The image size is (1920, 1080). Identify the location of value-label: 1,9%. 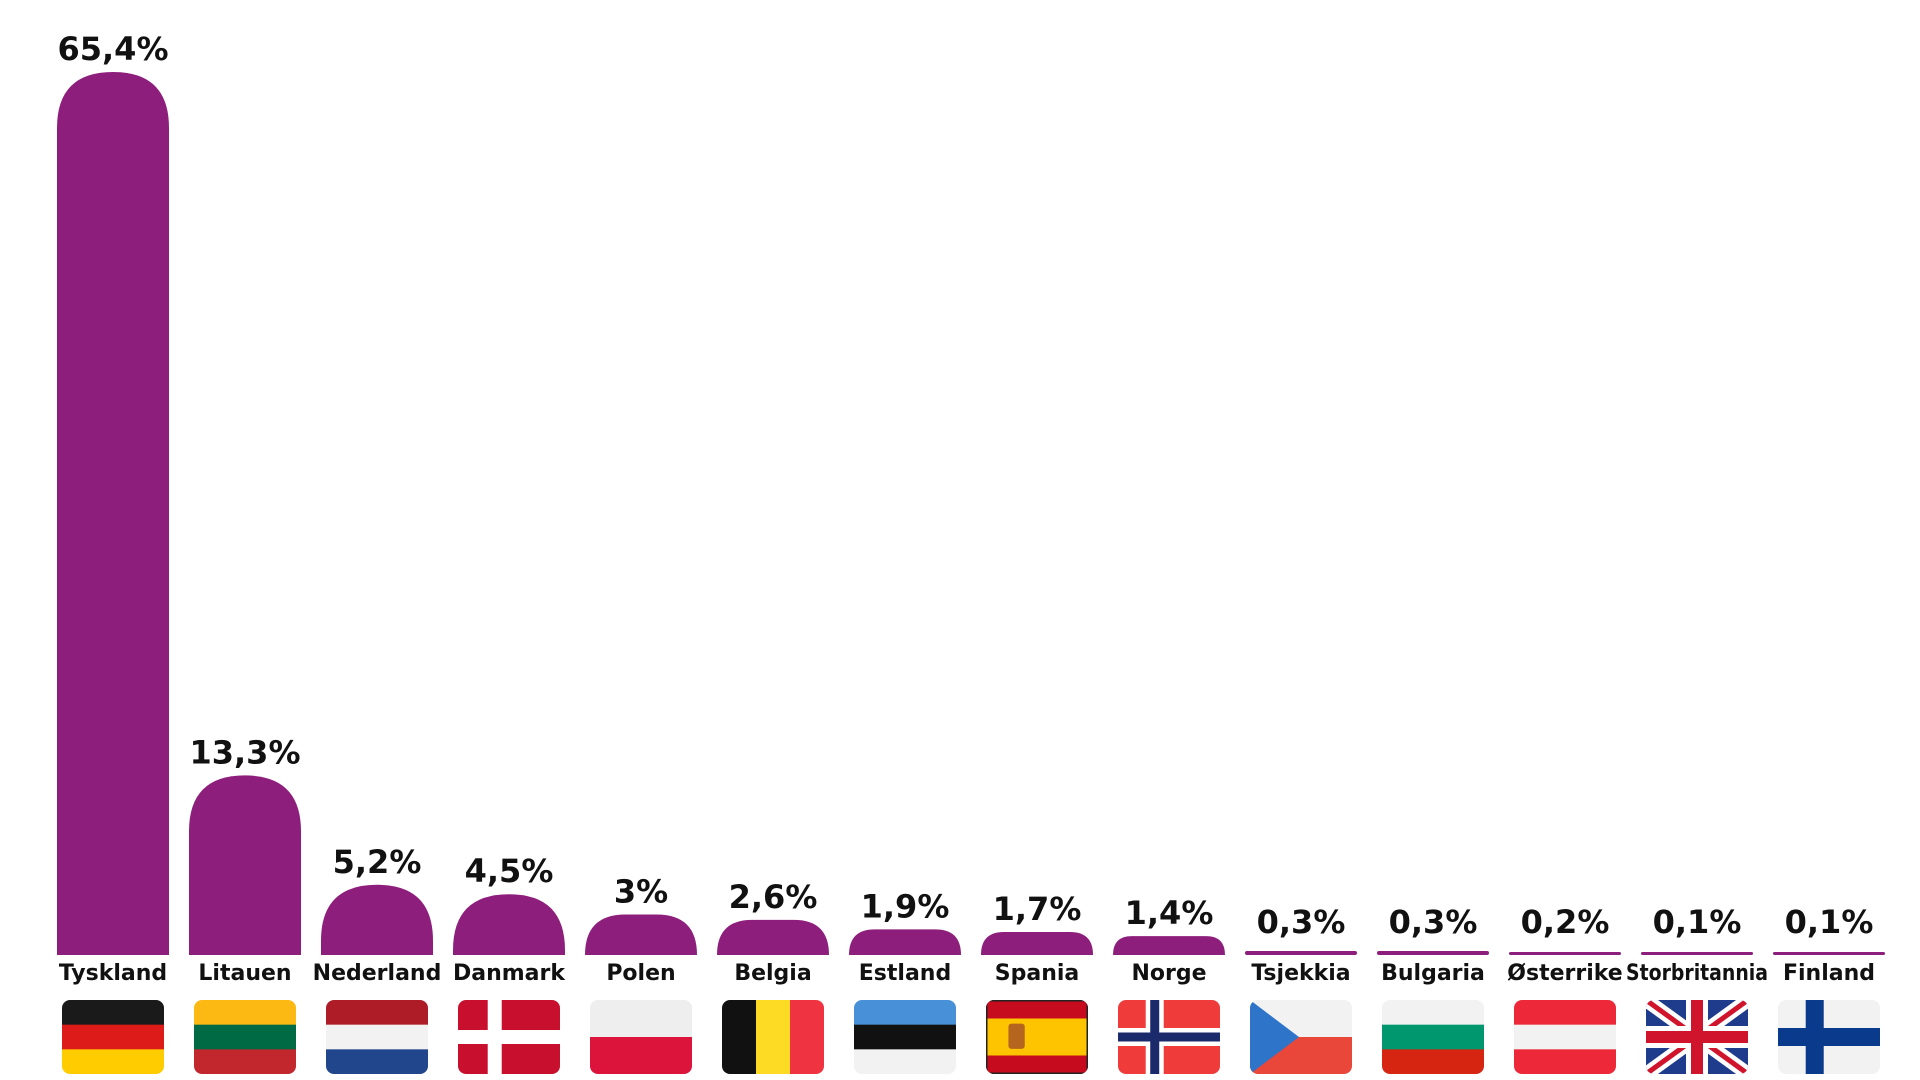
(905, 906).